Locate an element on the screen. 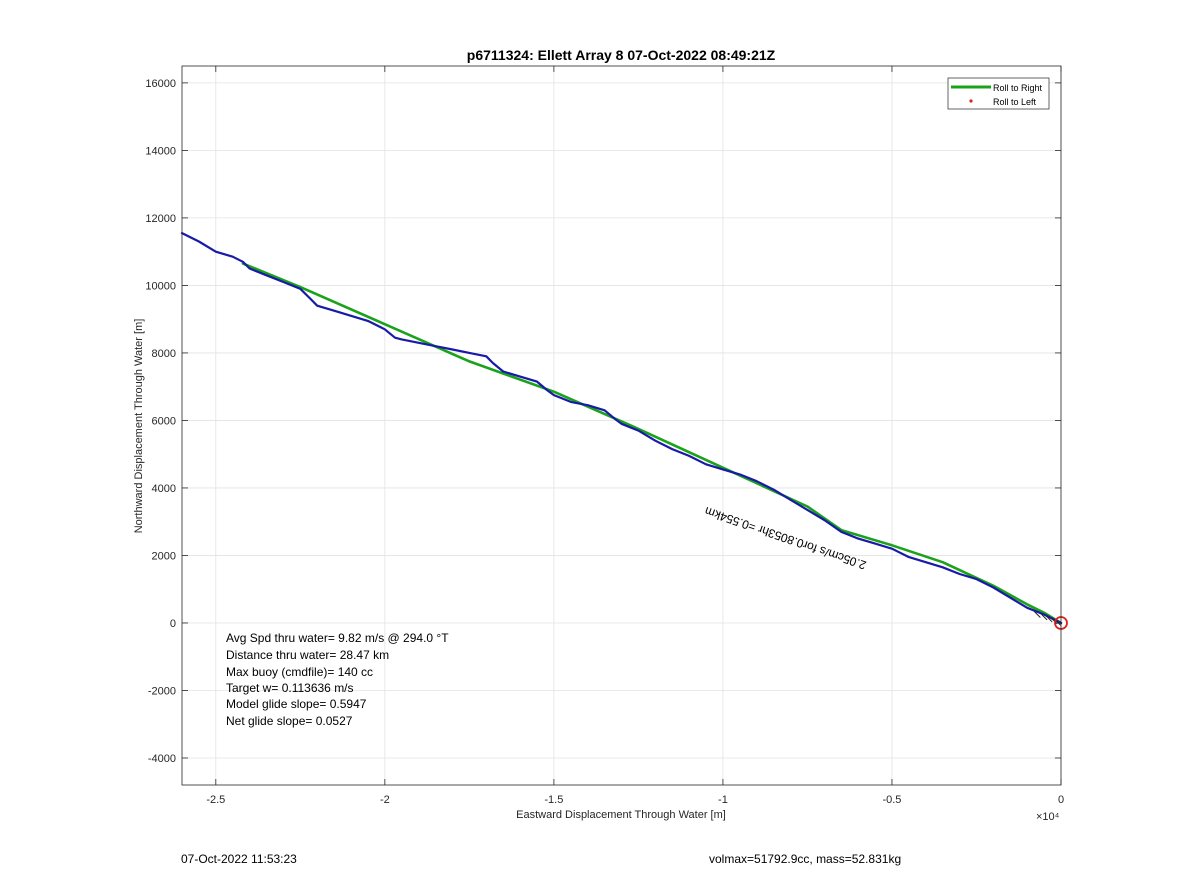 The height and width of the screenshot is (885, 1200). y-axis-label: Northward Displacement Through Water [m] is located at coordinates (139, 426).